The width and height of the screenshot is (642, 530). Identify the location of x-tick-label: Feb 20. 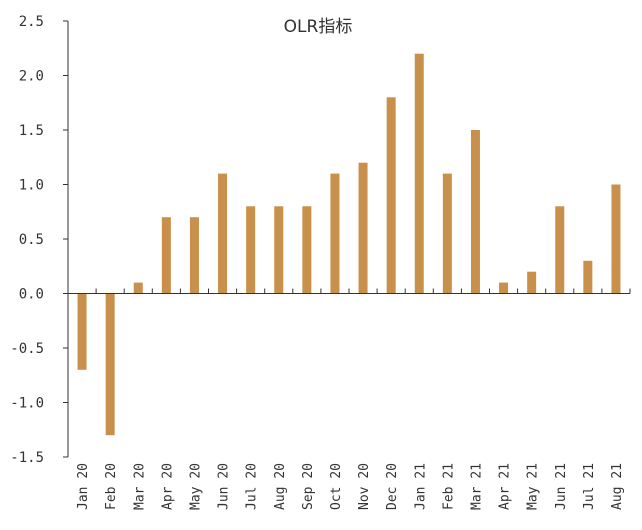
(111, 486).